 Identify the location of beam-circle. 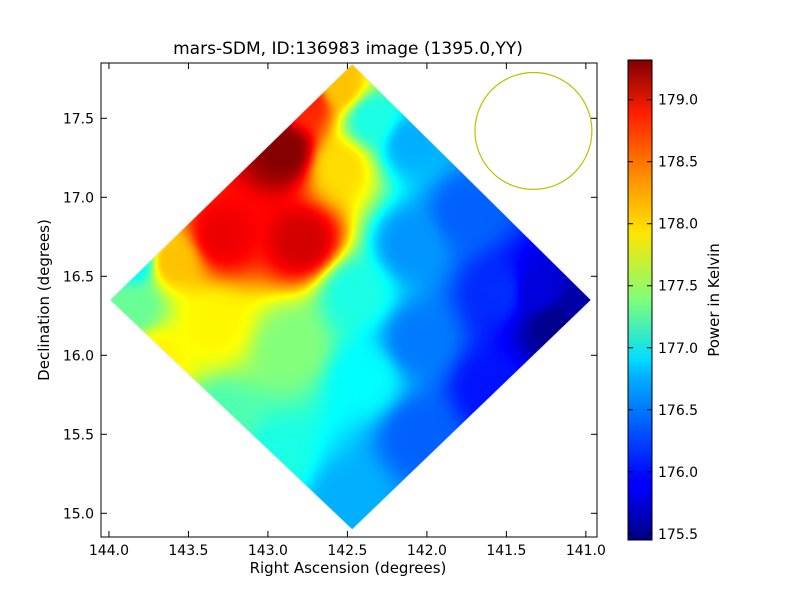
(533, 131).